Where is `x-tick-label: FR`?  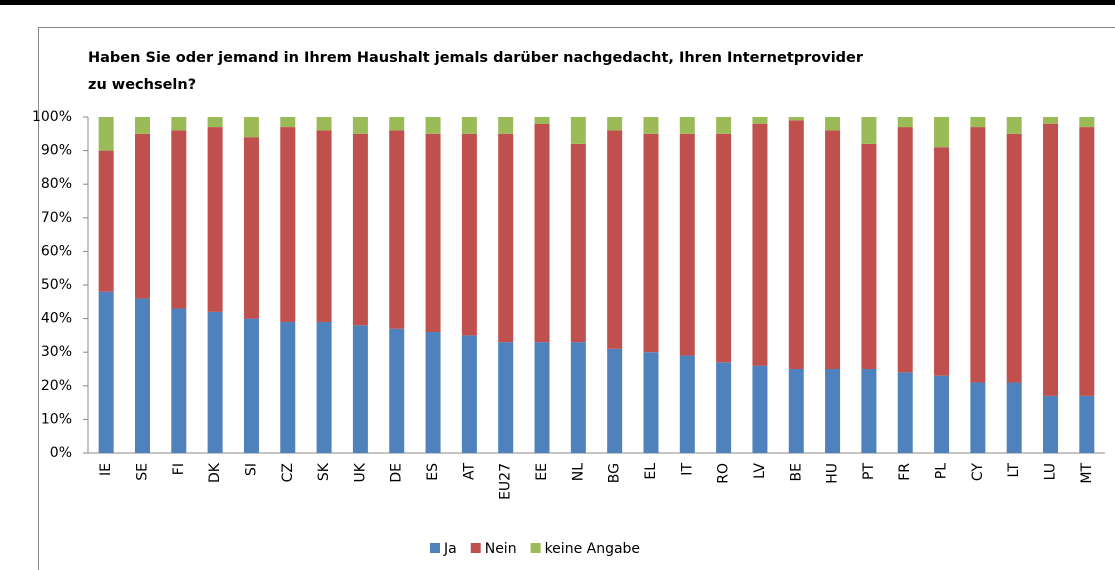
x-tick-label: FR is located at coordinates (905, 472).